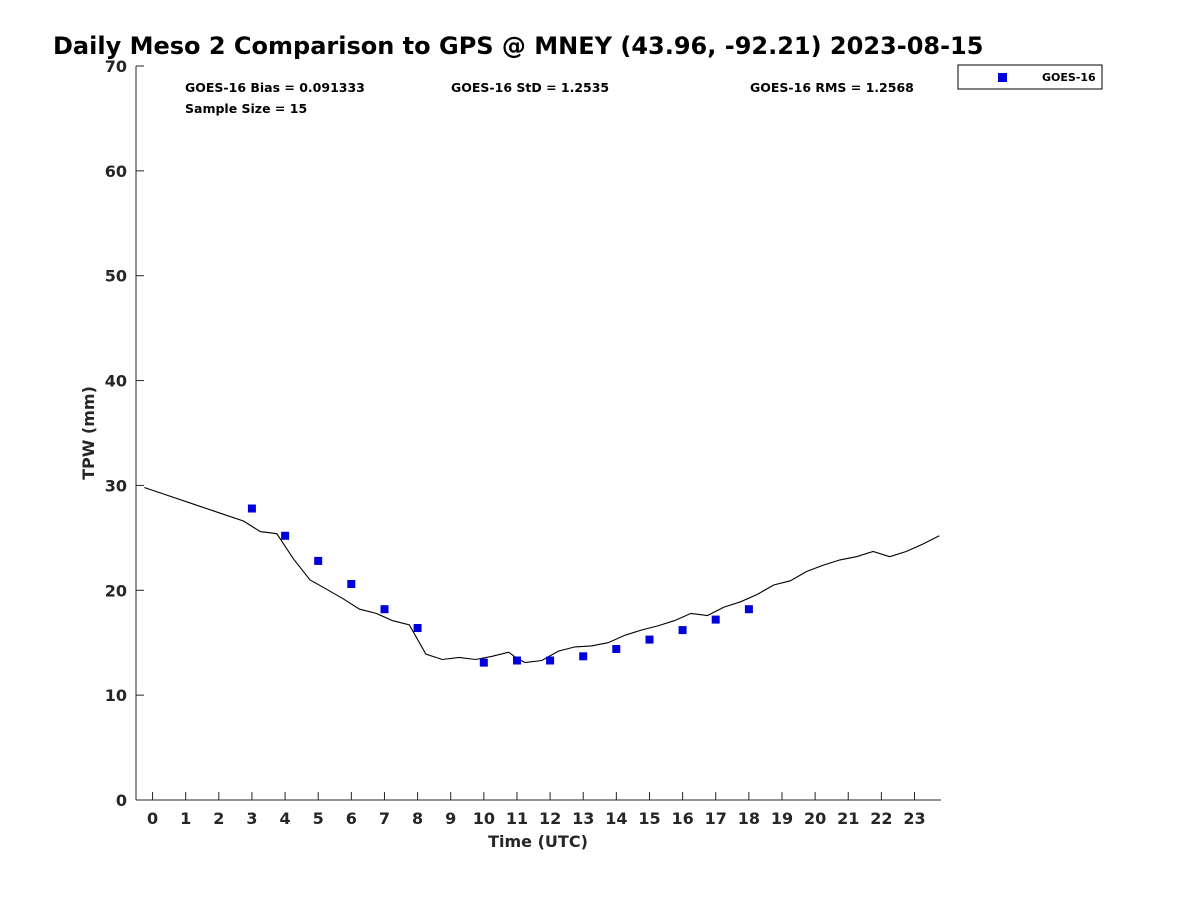  Describe the element at coordinates (384, 818) in the screenshot. I see `x-tick-label: 7` at that location.